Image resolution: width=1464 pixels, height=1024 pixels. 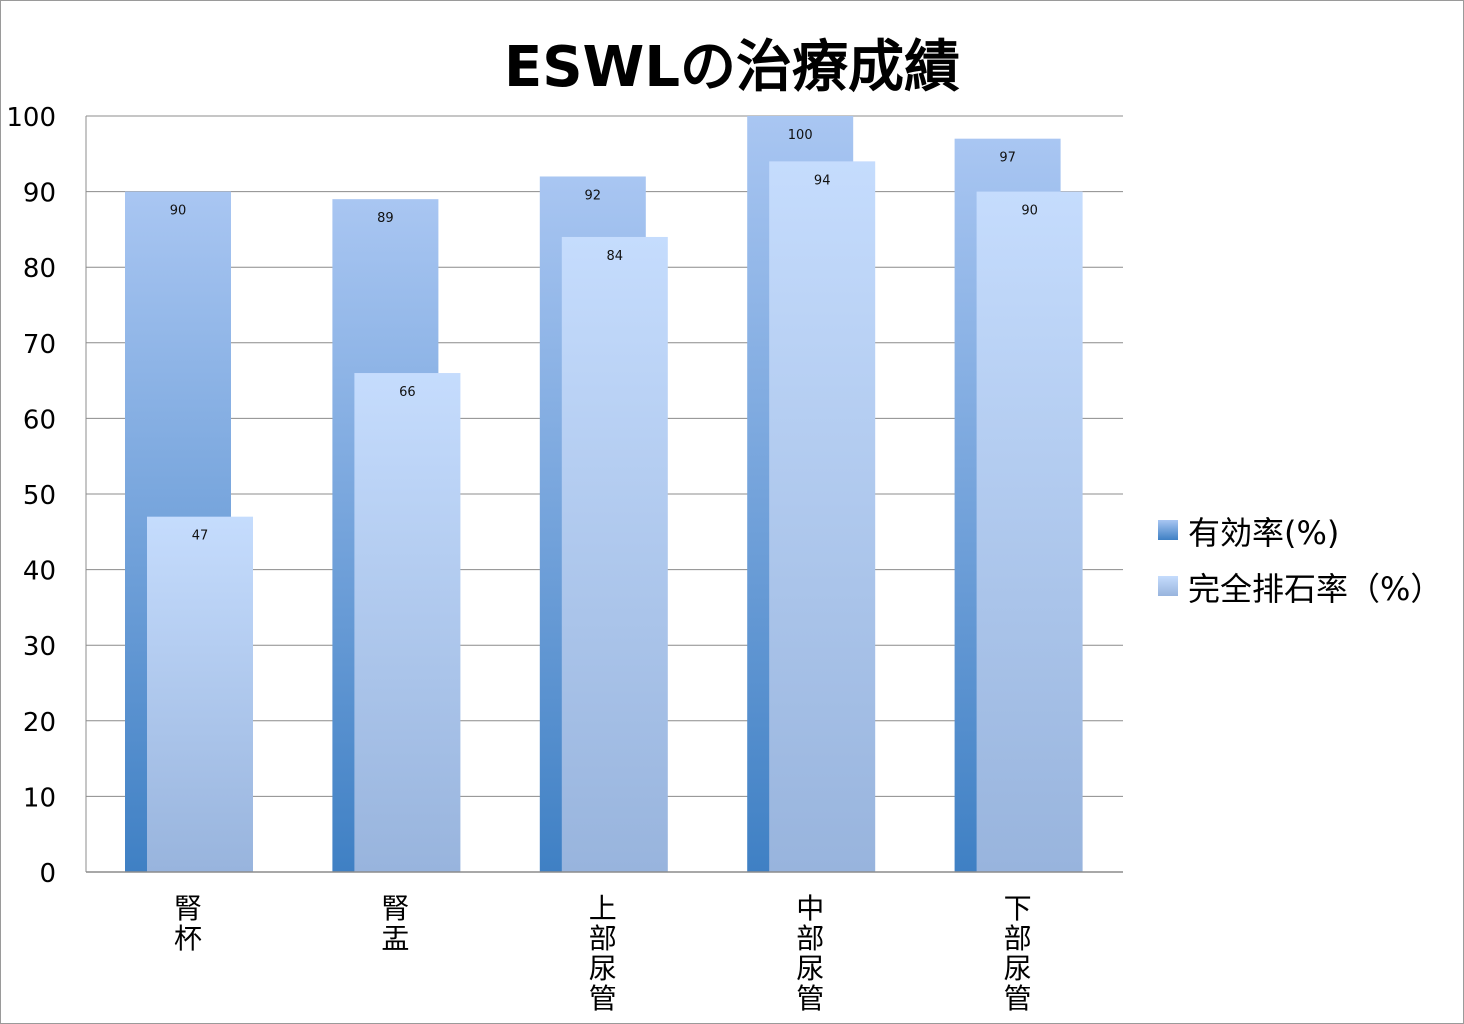 I want to click on y-tick-label: 100, so click(x=31, y=118).